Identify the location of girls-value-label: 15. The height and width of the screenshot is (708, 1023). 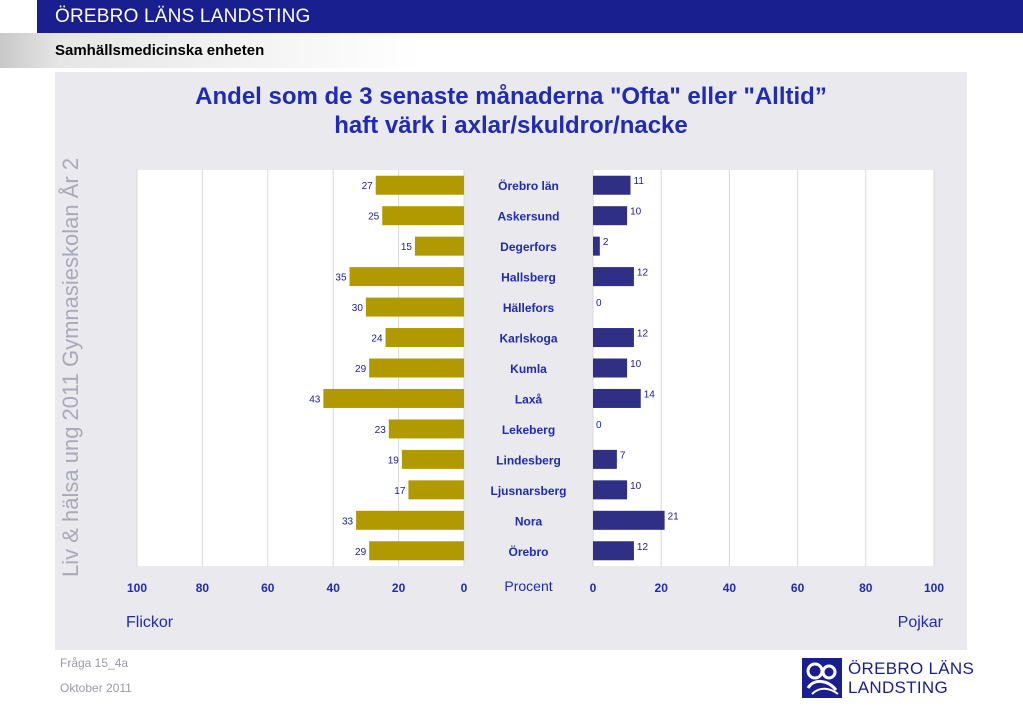
(407, 247).